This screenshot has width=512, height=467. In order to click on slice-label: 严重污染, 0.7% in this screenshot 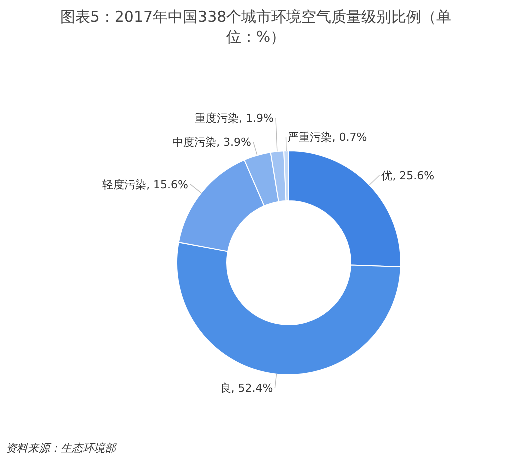, I will do `click(328, 137)`.